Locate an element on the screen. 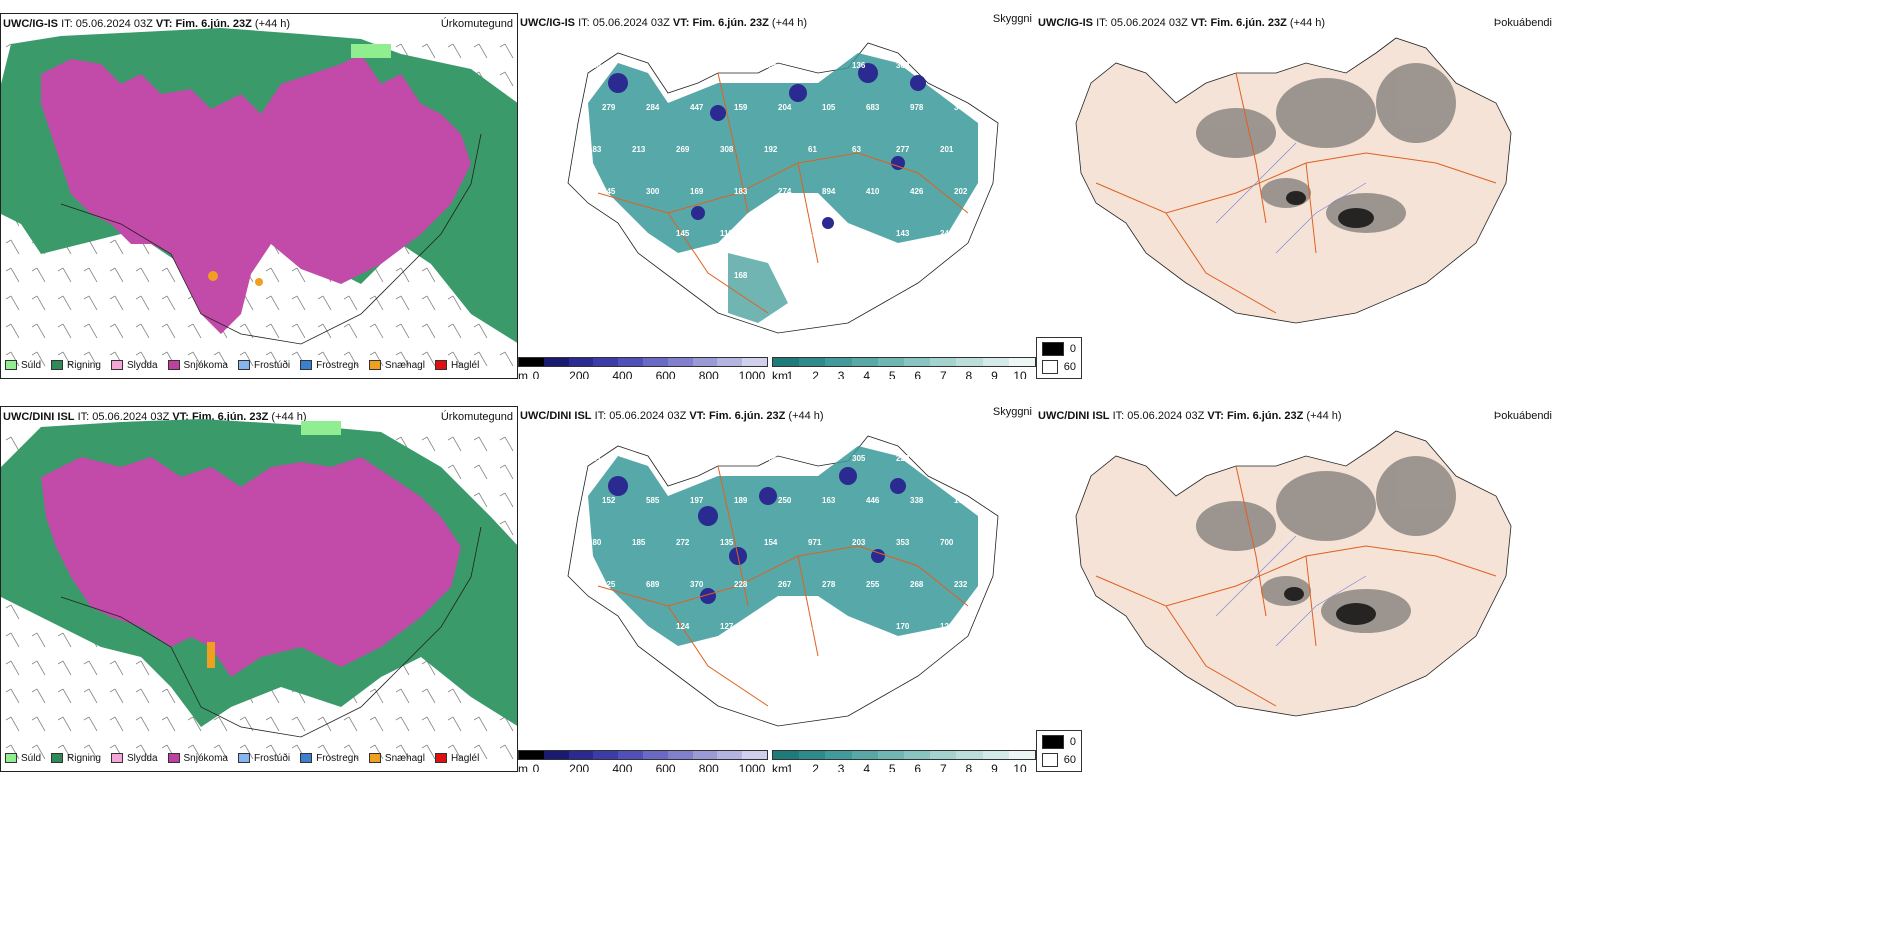  coastline is located at coordinates (271, 239).